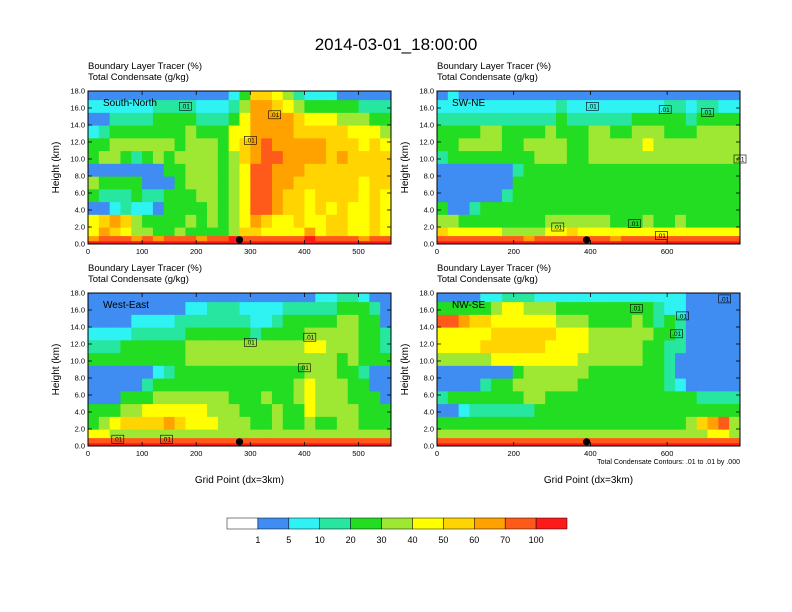 The width and height of the screenshot is (792, 612). What do you see at coordinates (309, 338) in the screenshot?
I see `contour-label-text: .01` at bounding box center [309, 338].